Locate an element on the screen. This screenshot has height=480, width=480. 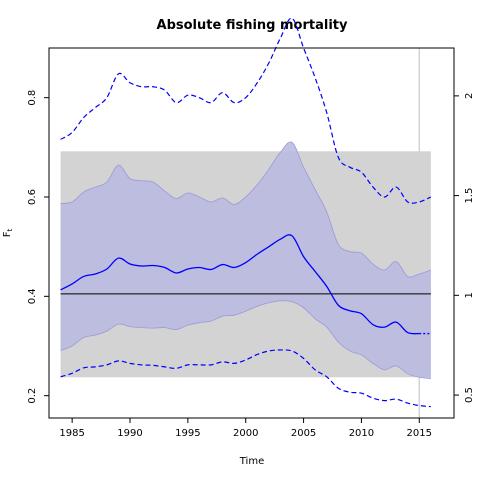
x-tick-label-1985: 1985 is located at coordinates (71, 433).